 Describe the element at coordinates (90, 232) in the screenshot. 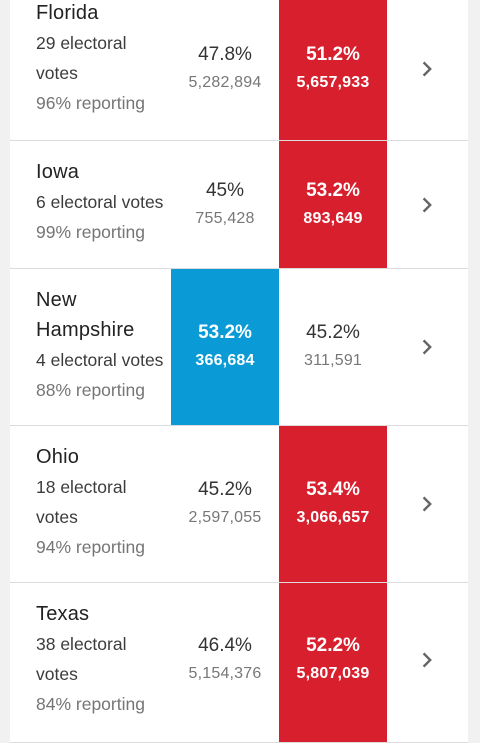

I see `reporting-percent: 99% reporting` at that location.